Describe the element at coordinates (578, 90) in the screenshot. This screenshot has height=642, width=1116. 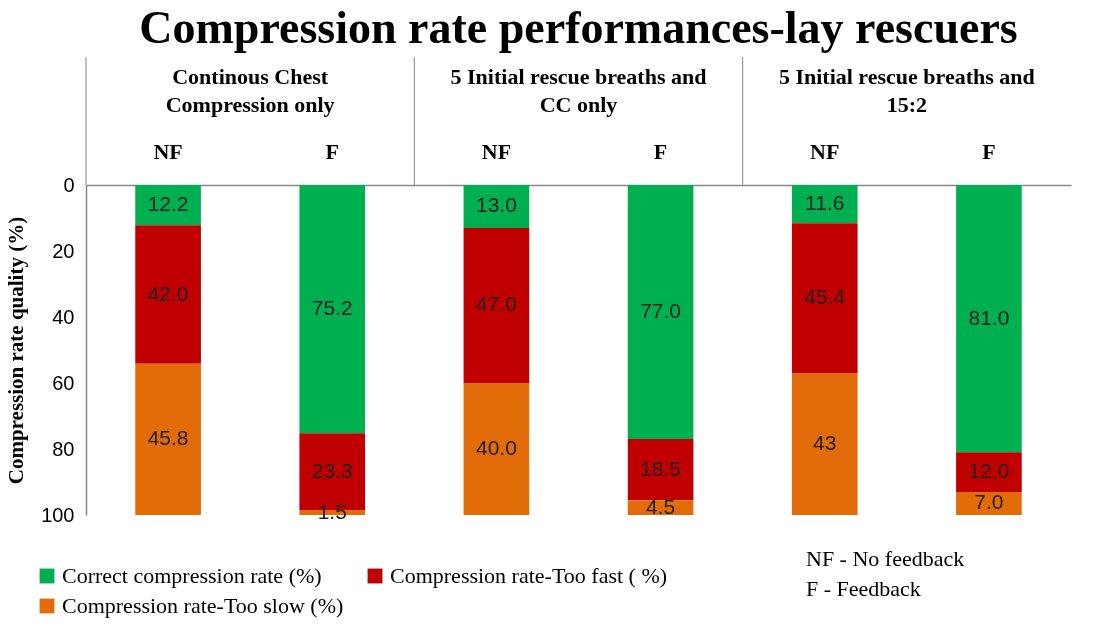
I see `text: 5 Initial rescue breaths and CC only` at that location.